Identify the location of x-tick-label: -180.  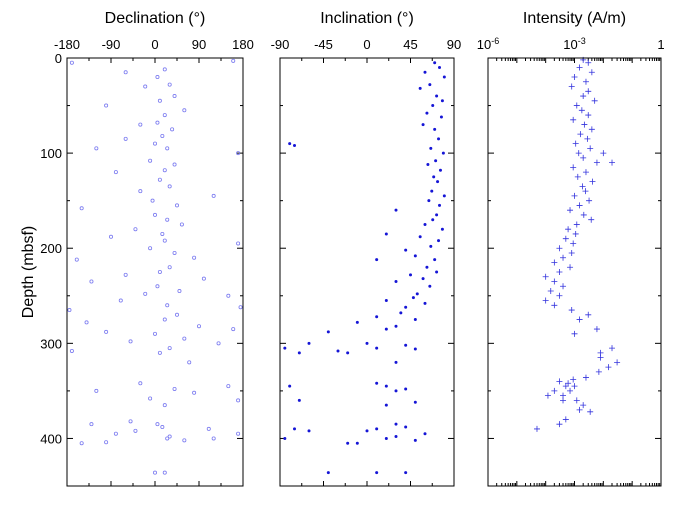
(67, 44).